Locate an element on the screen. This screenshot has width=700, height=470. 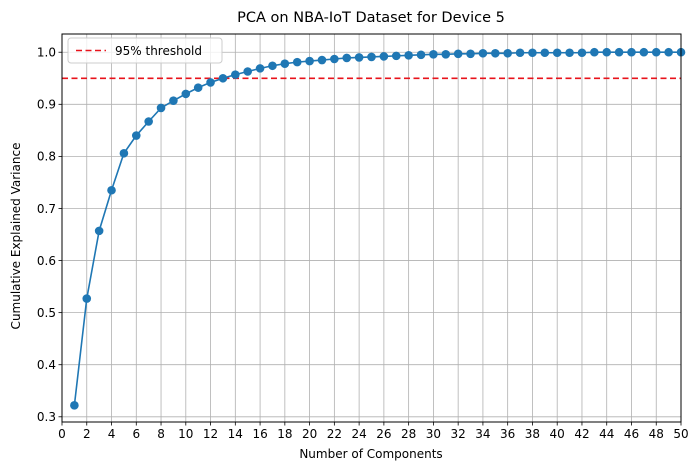
x-tick-label: 12 is located at coordinates (210, 434).